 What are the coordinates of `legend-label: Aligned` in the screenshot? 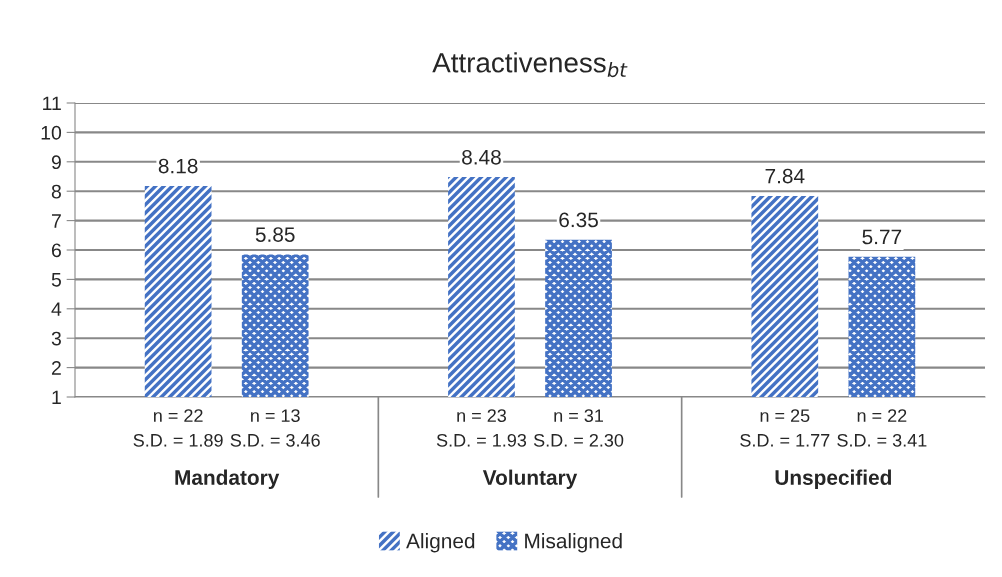 It's located at (440, 543).